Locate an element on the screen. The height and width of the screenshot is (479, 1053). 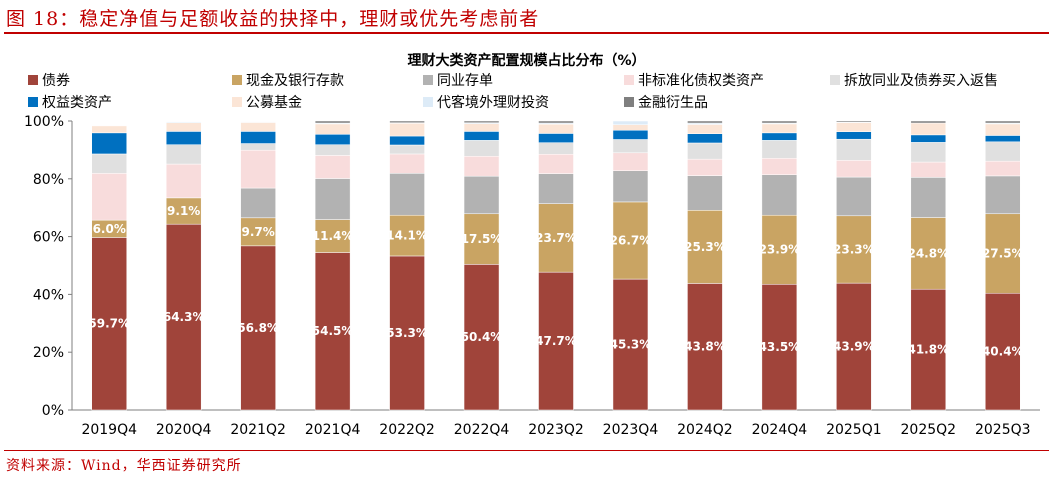
data-label: 14.1% is located at coordinates (407, 236).